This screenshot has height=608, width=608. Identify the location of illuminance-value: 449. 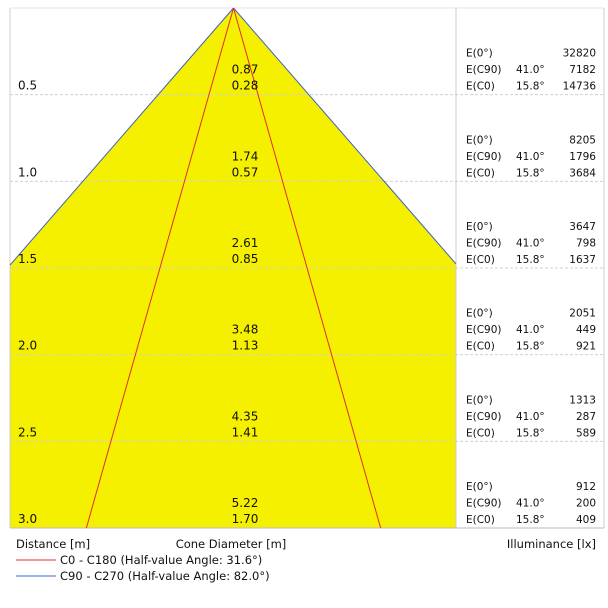
(586, 330).